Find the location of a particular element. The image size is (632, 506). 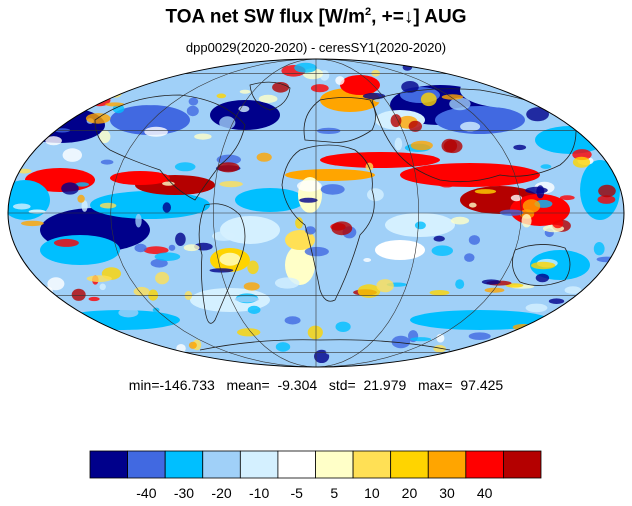

plot-subtitle: dpp0029(2020-2020) - ceresSY1(2020-2020) is located at coordinates (316, 47).